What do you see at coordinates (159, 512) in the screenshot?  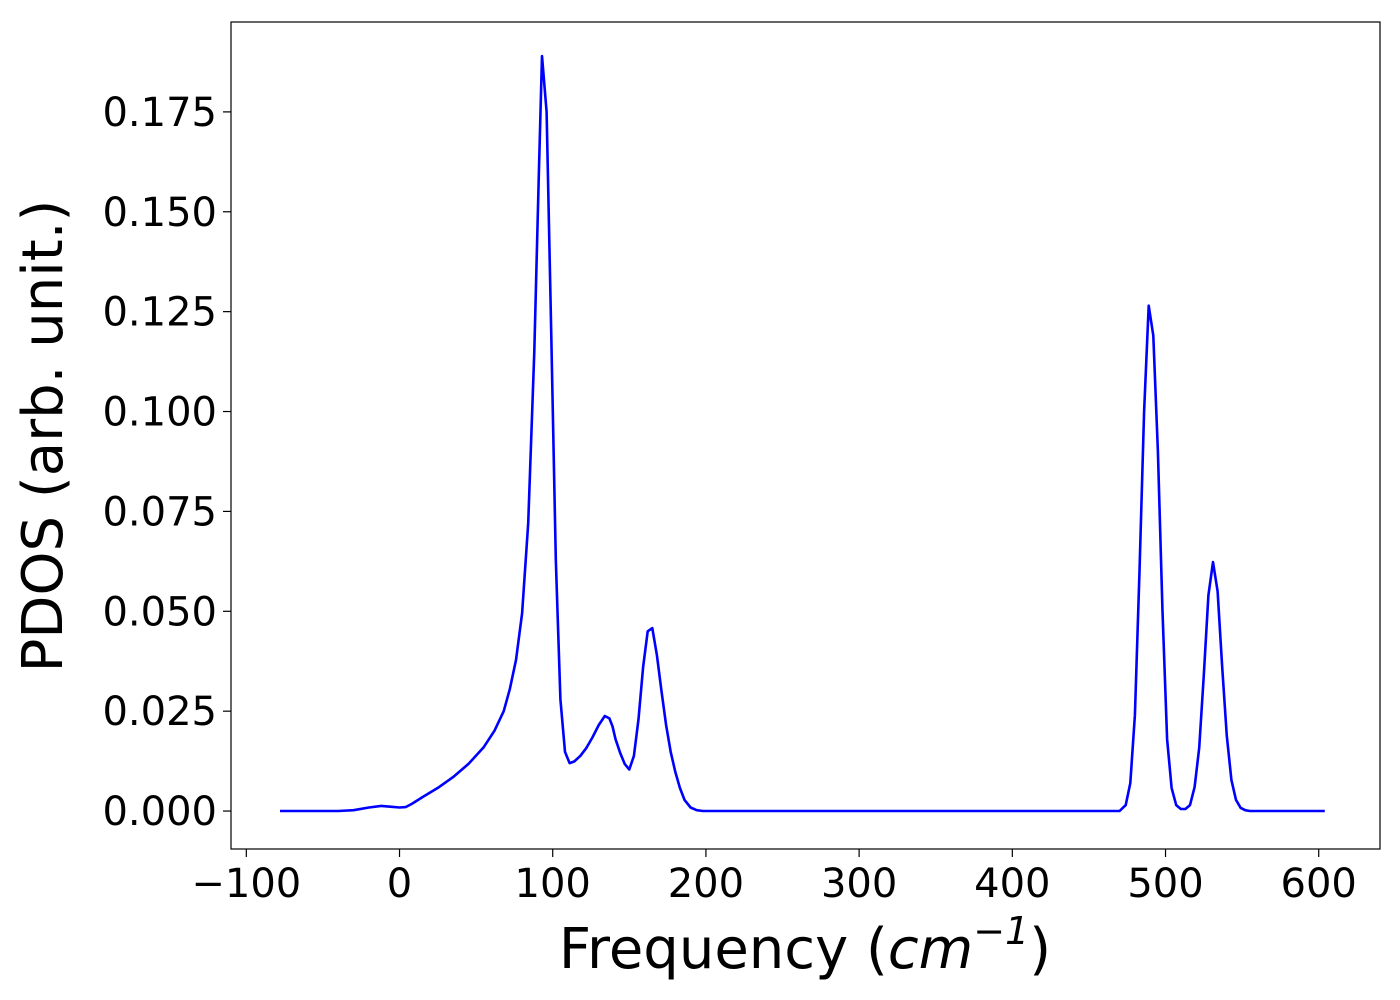 I see `y-tick-label: 0.075` at bounding box center [159, 512].